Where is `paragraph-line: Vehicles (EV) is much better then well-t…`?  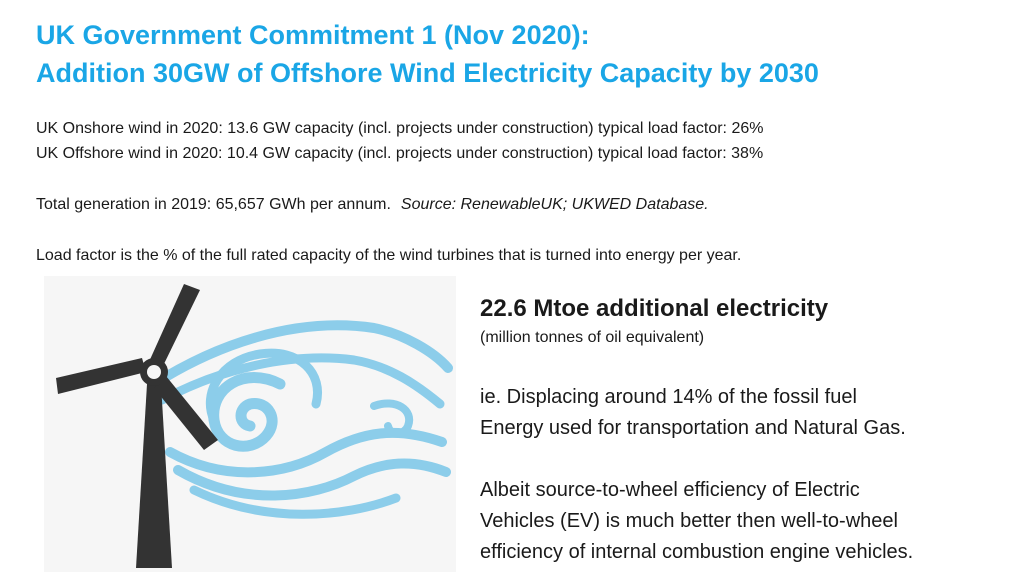
paragraph-line: Vehicles (EV) is much better then well-t… is located at coordinates (689, 521).